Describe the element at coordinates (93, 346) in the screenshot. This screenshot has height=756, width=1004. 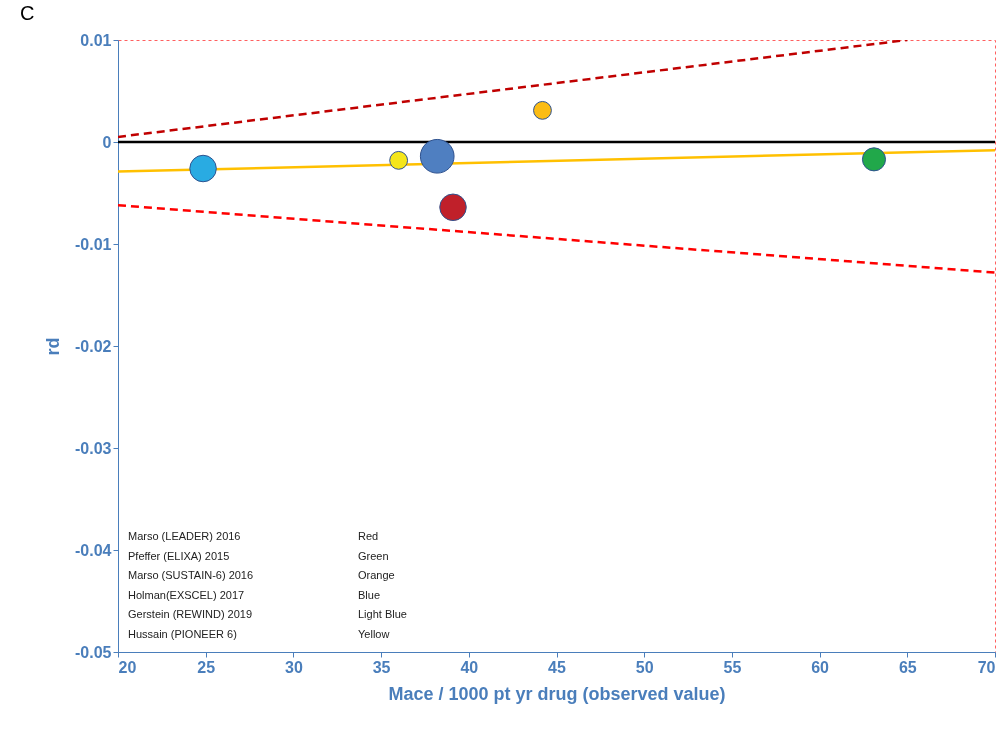
I see `y-tick-label: -0.02` at that location.